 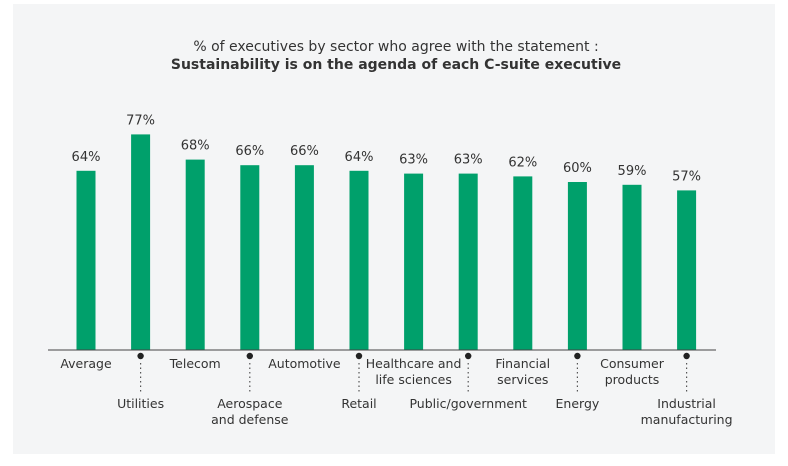 What do you see at coordinates (413, 379) in the screenshot?
I see `category-label-7-line-2: life sciences` at bounding box center [413, 379].